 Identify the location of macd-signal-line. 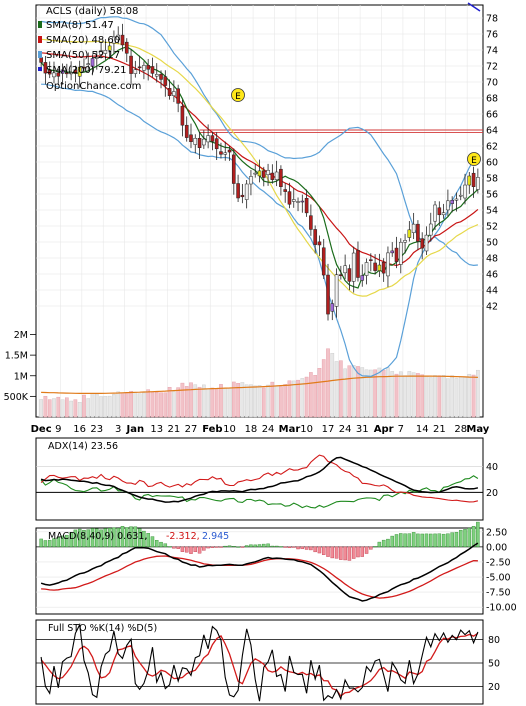
(259, 577).